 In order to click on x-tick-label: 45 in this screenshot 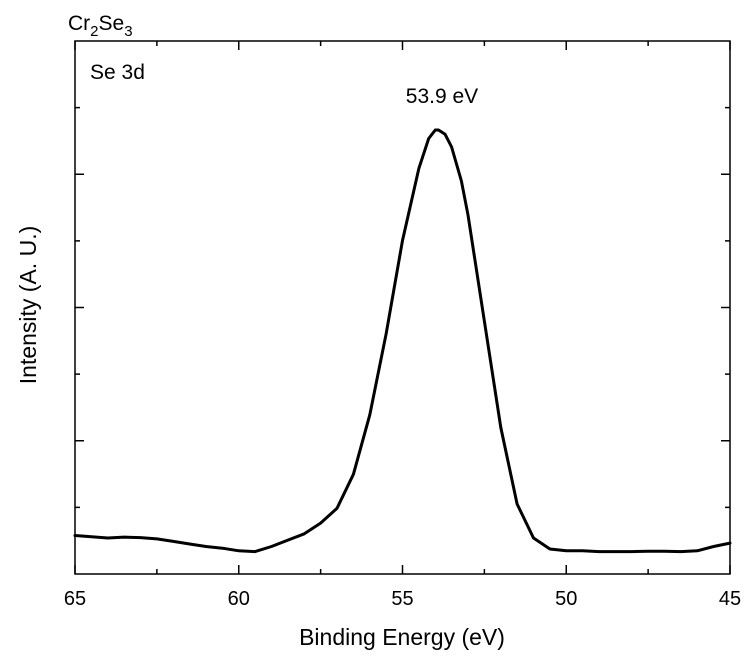, I will do `click(730, 599)`.